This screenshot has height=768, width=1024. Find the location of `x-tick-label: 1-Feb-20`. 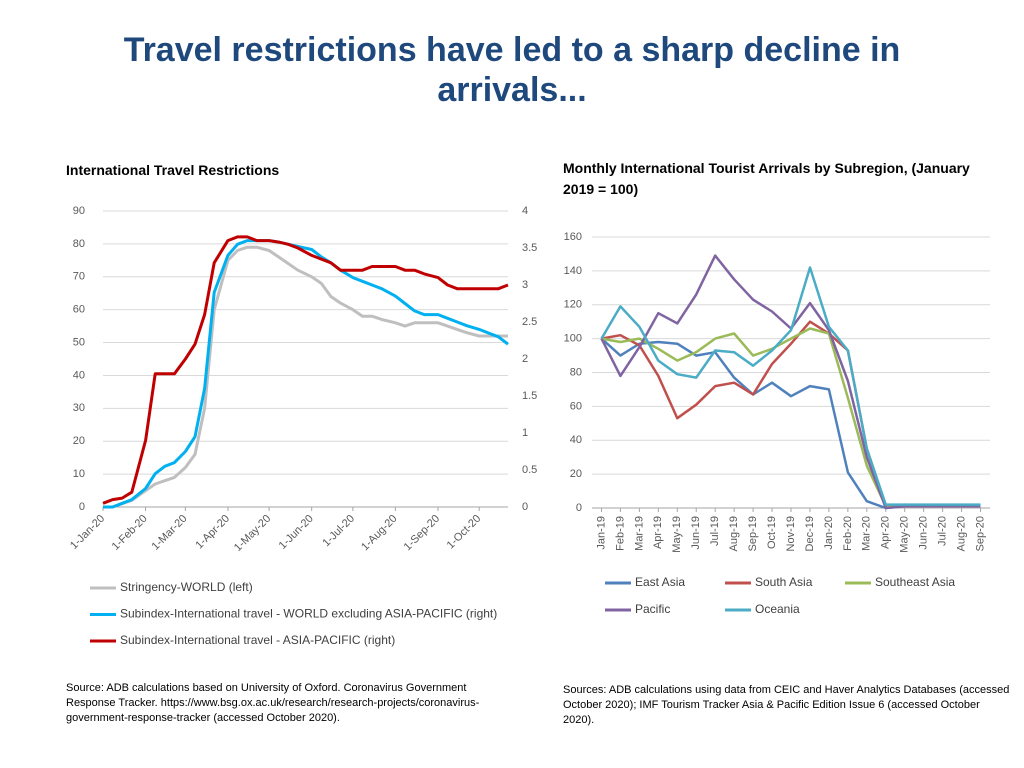

x-tick-label: 1-Feb-20 is located at coordinates (130, 533).